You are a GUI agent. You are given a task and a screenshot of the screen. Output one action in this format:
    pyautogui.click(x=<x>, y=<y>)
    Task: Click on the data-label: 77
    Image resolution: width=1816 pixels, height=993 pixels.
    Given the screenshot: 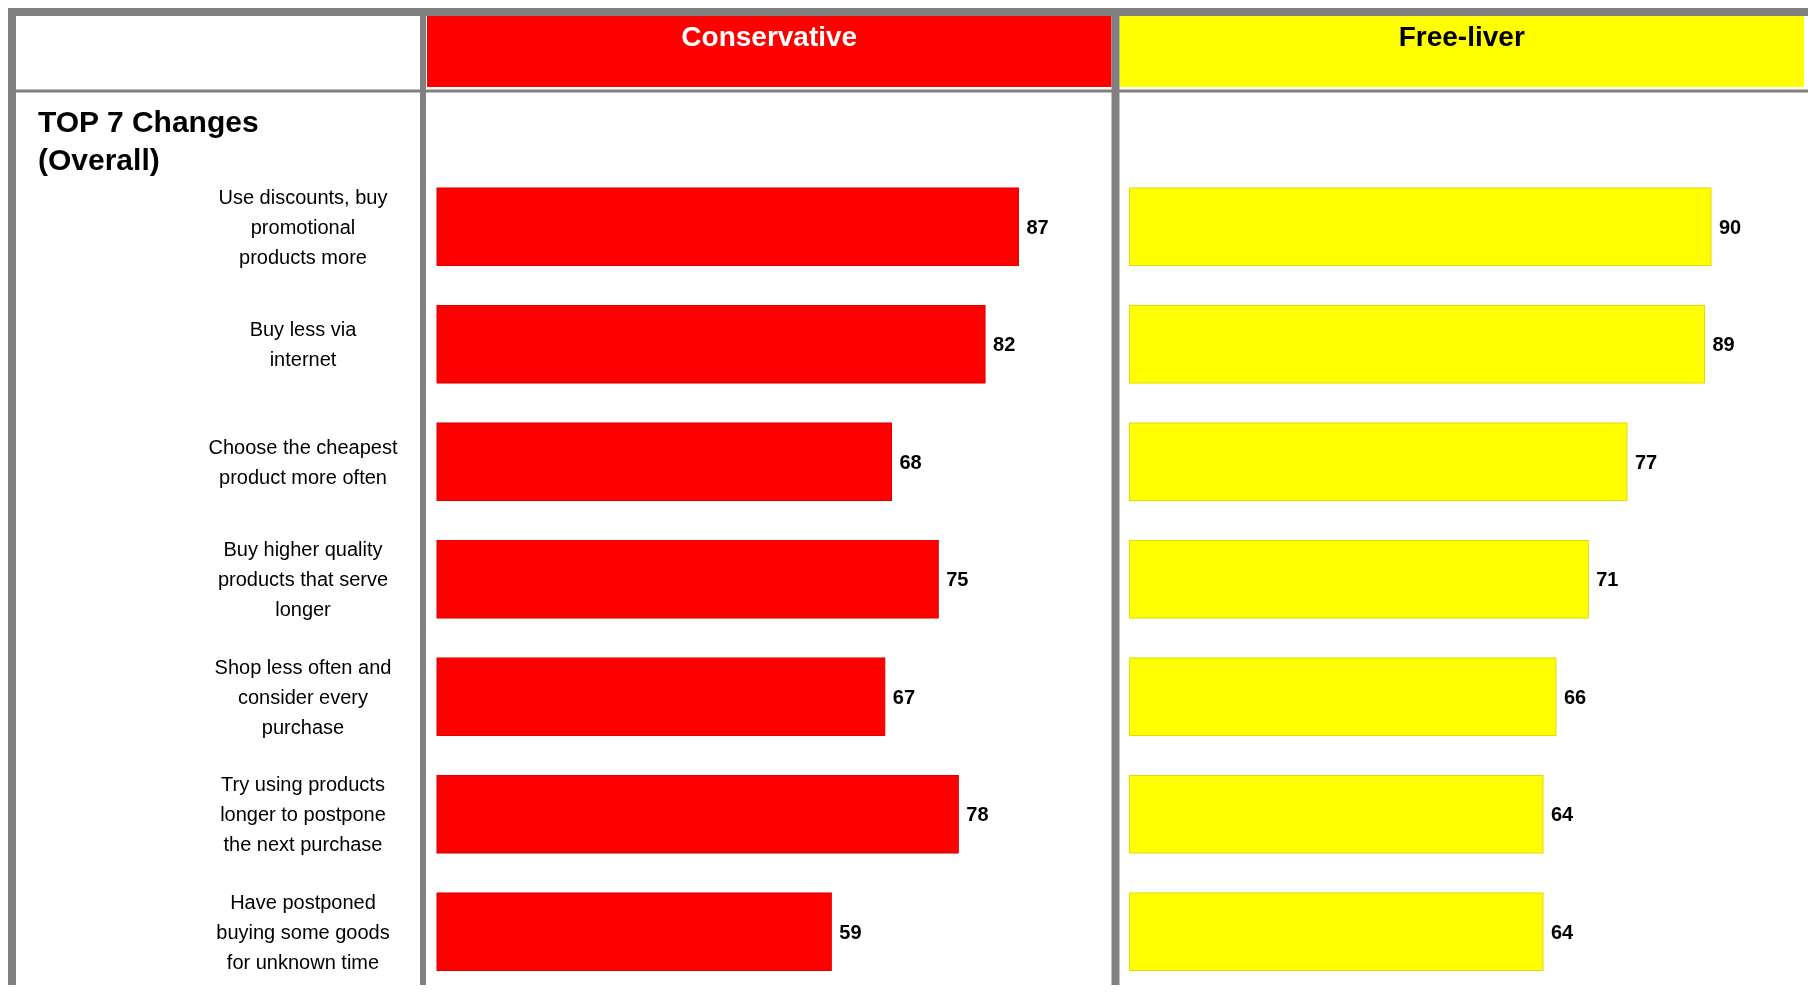 What is the action you would take?
    pyautogui.click(x=1646, y=461)
    